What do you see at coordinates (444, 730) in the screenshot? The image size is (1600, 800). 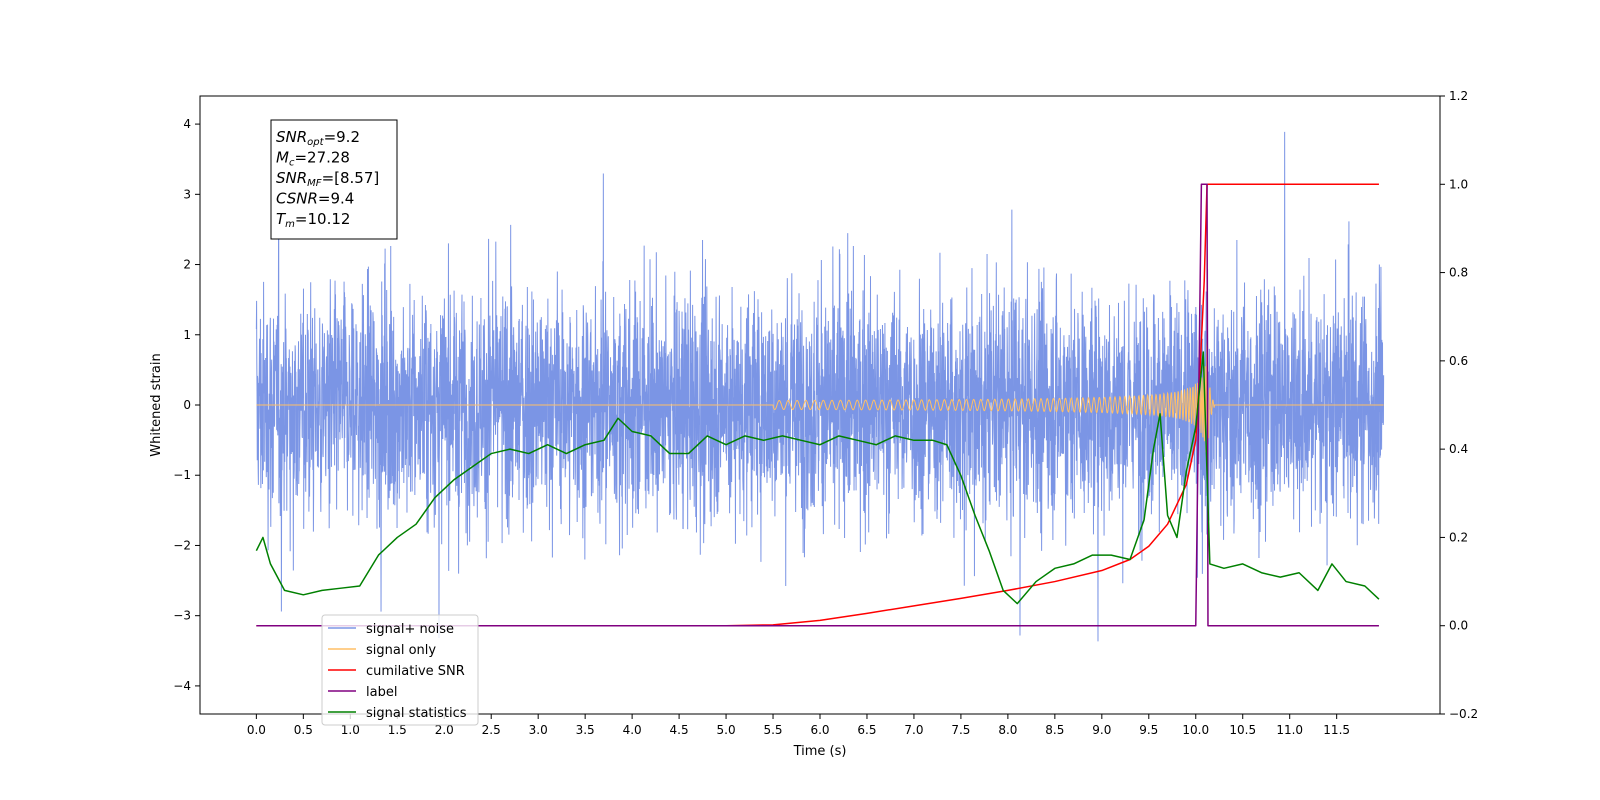 I see `x-tick-label: 2.0` at bounding box center [444, 730].